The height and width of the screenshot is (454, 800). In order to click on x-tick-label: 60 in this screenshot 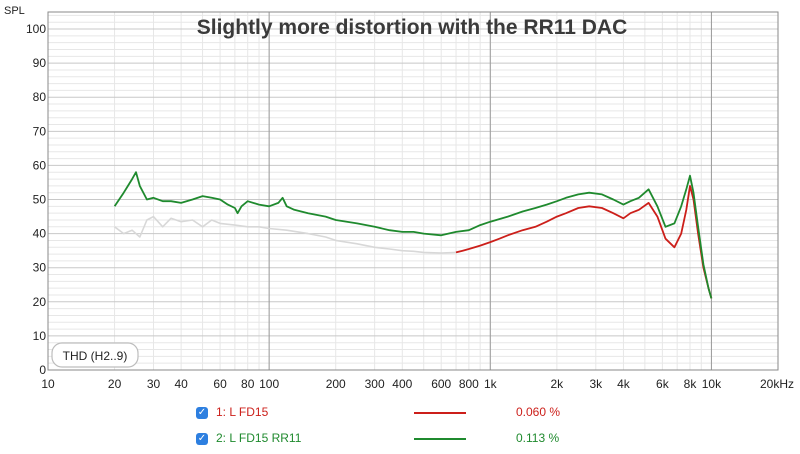, I will do `click(220, 384)`.